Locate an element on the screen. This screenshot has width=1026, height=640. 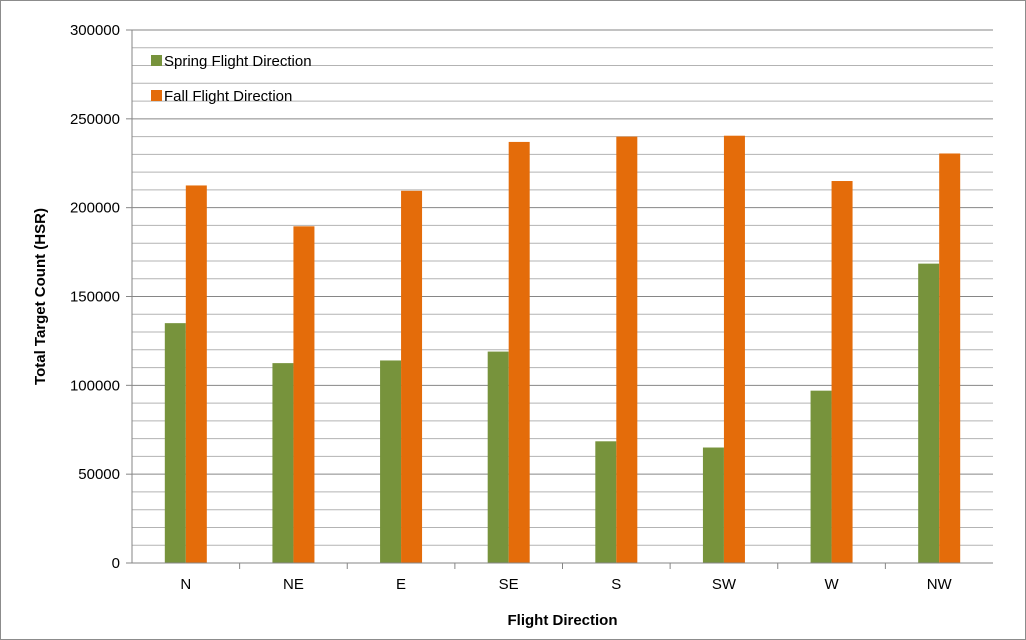
y-tick-label: 300000 is located at coordinates (95, 30).